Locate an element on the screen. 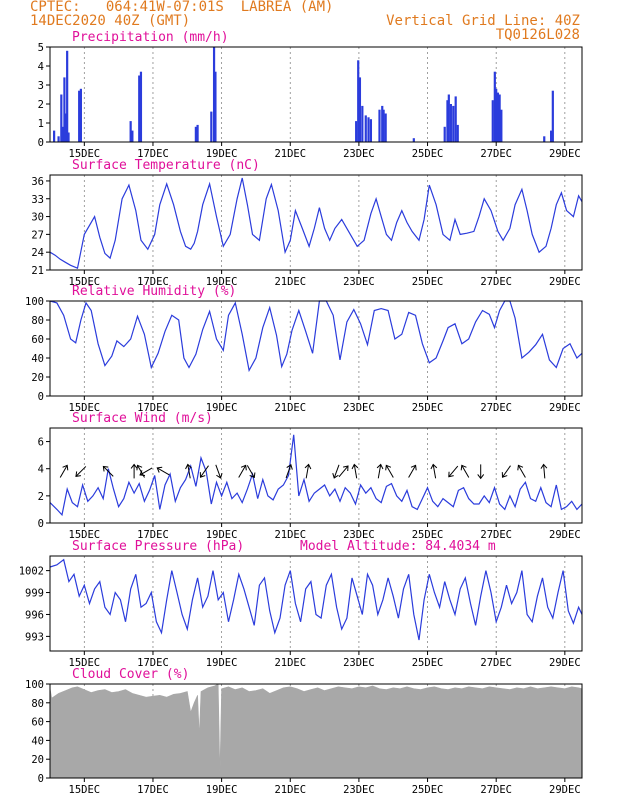 This screenshot has width=618, height=800. y-tick-label: 40 is located at coordinates (37, 359).